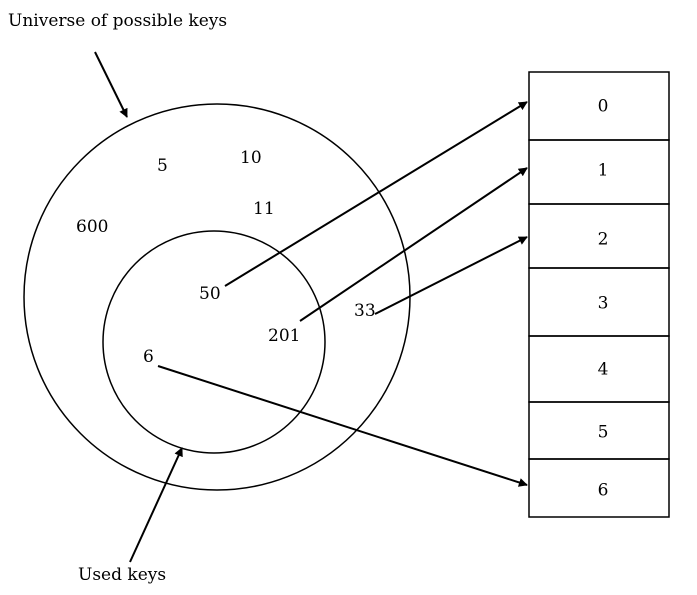 The image size is (697, 595). What do you see at coordinates (603, 107) in the screenshot?
I see `table-slot-label-0: 0` at bounding box center [603, 107].